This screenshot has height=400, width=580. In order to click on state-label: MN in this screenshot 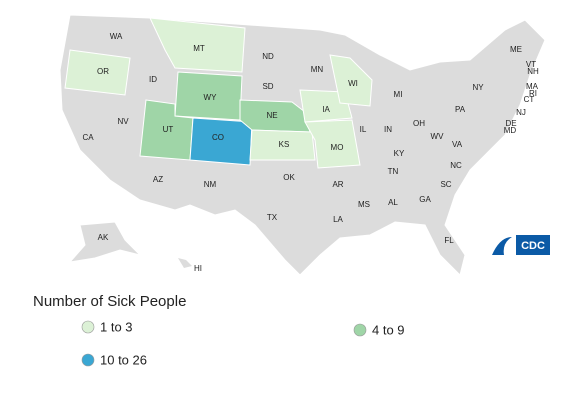, I will do `click(317, 69)`.